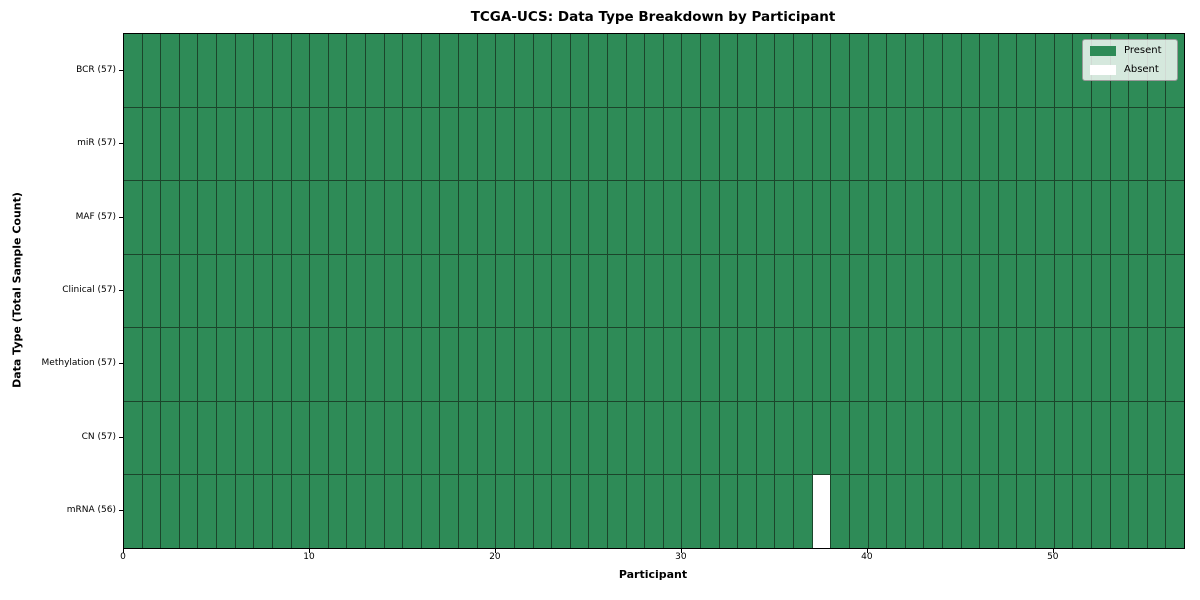  Describe the element at coordinates (1130, 60) in the screenshot. I see `legend: Present Absent` at that location.